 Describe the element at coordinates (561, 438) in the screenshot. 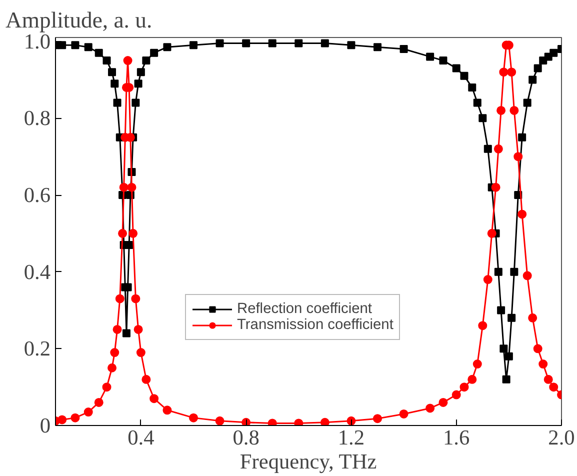

I see `x-tick-label: 2.0` at that location.